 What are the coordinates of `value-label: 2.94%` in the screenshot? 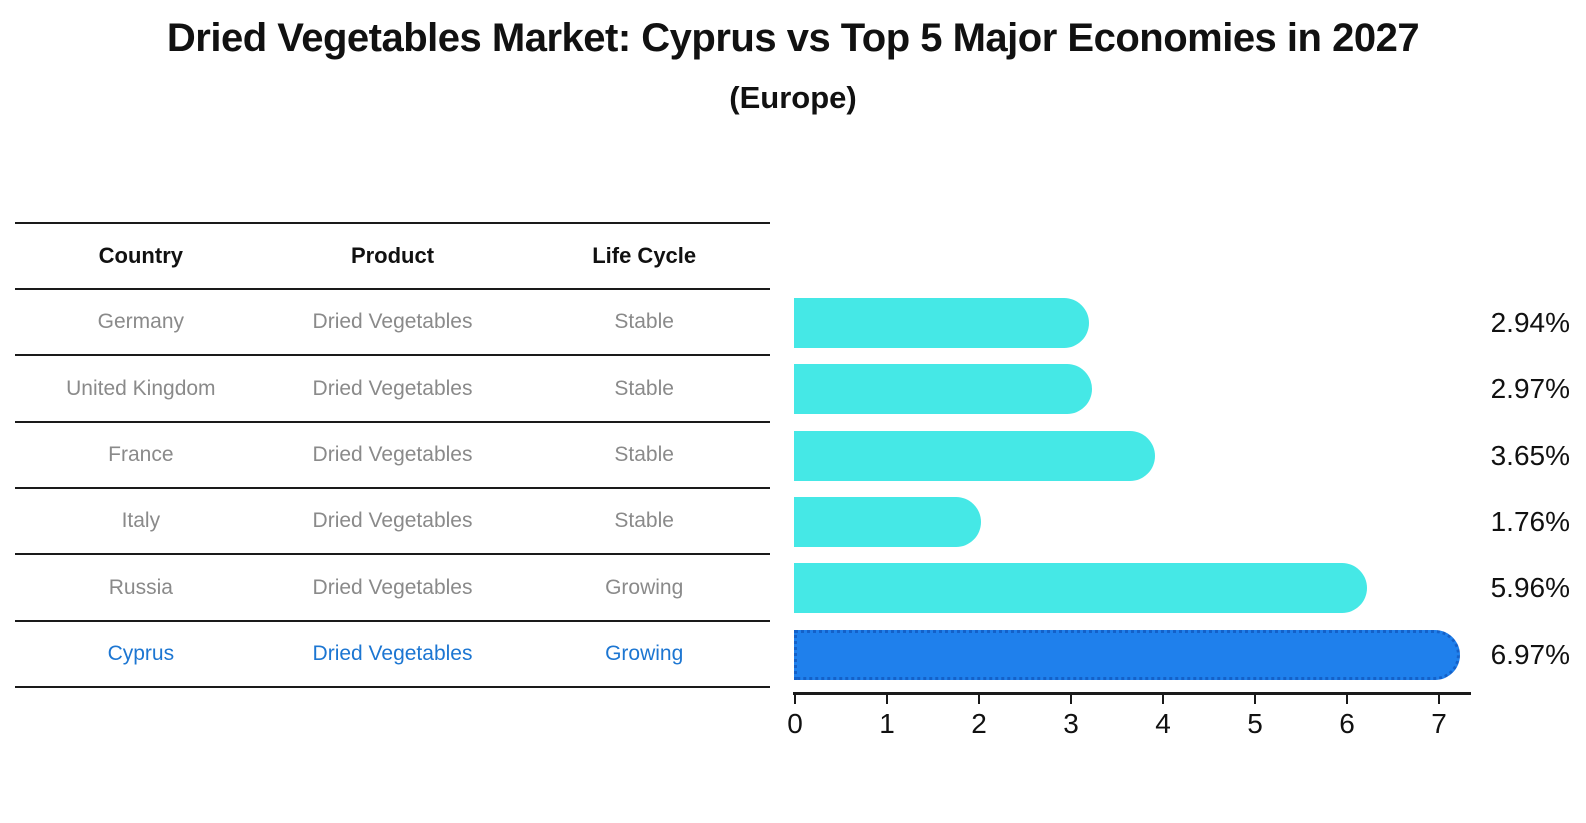 It's located at (1530, 322).